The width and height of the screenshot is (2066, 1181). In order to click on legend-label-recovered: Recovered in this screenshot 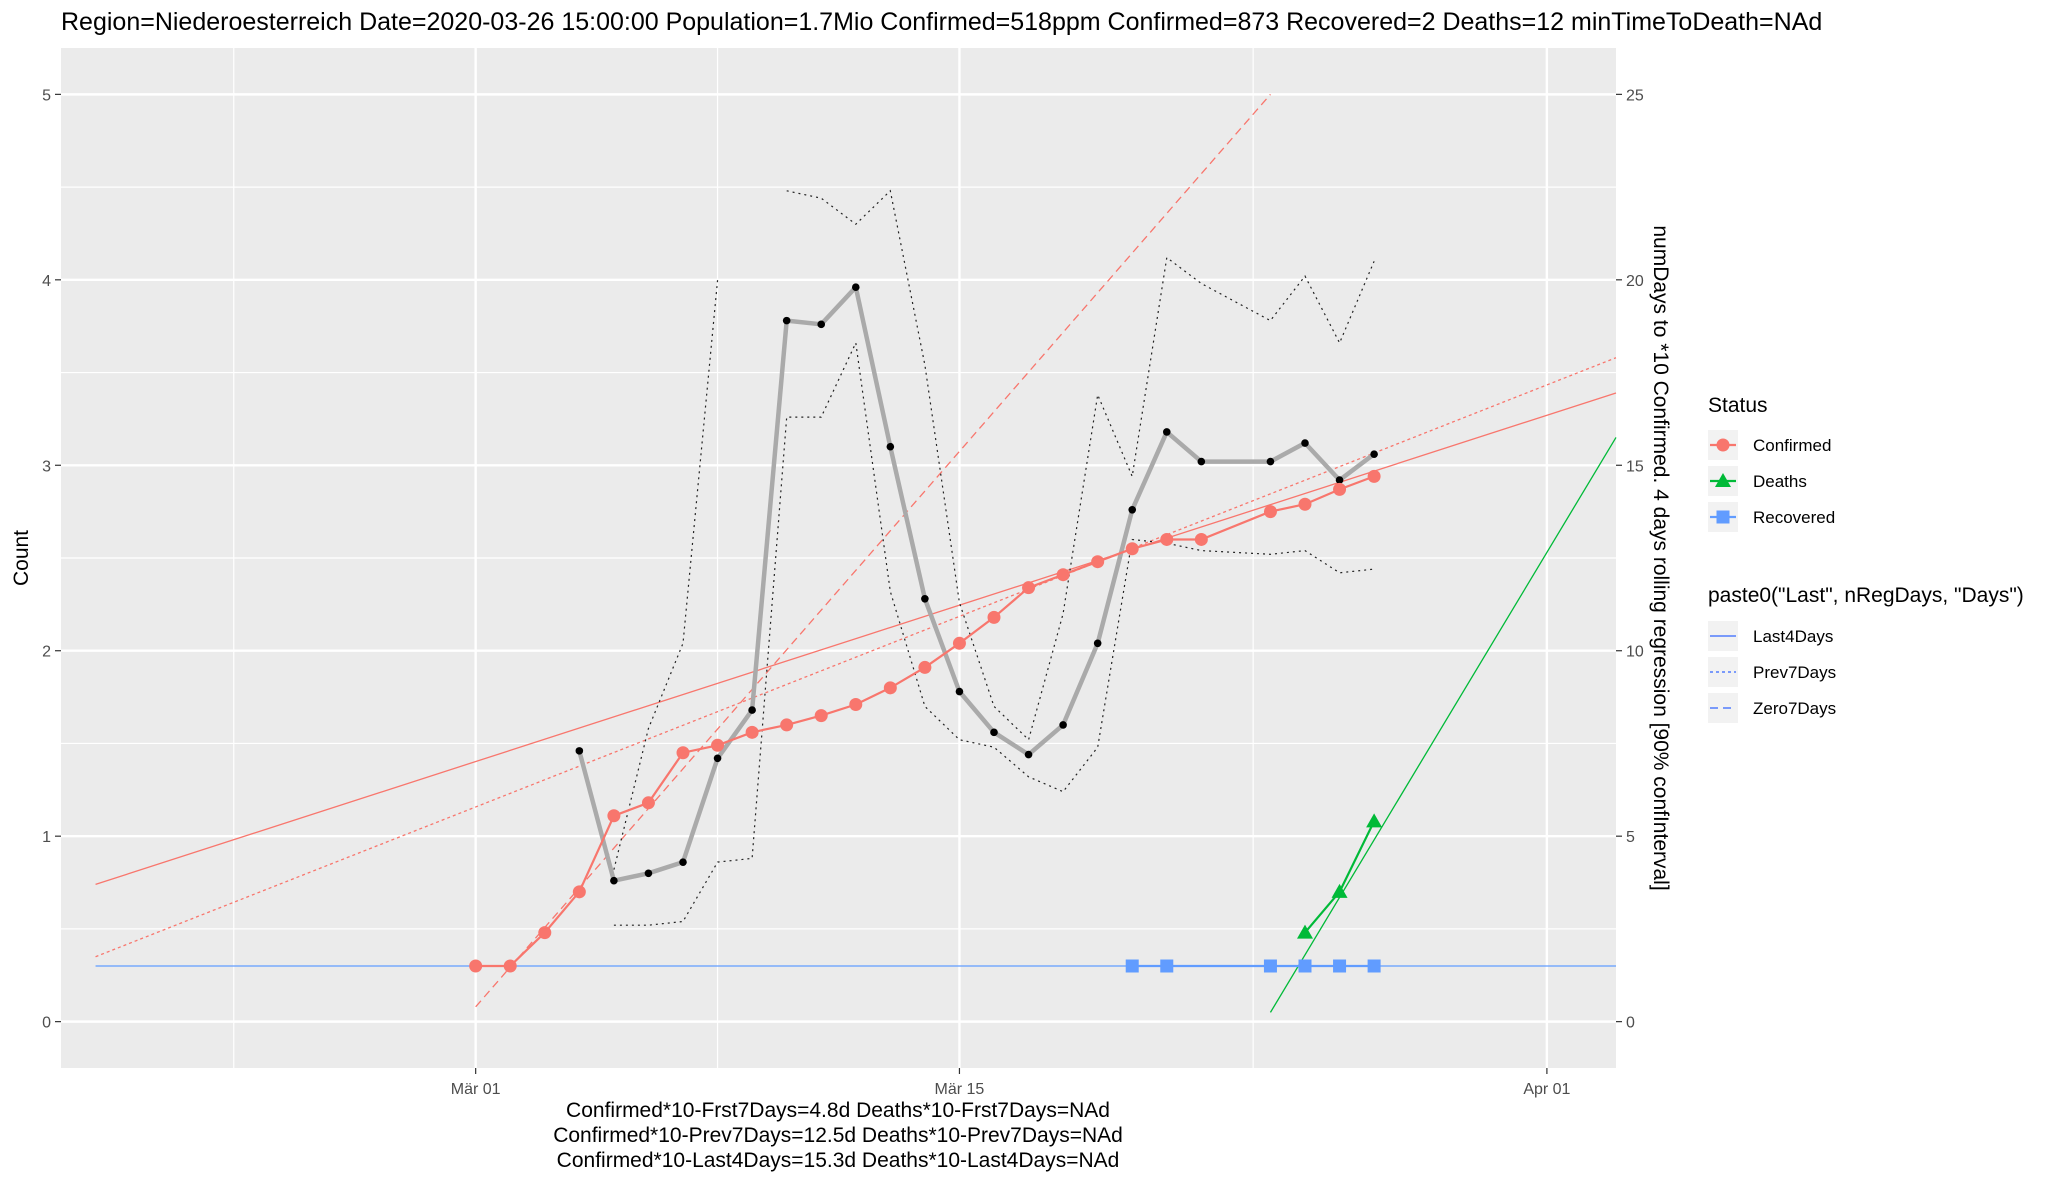, I will do `click(1794, 517)`.